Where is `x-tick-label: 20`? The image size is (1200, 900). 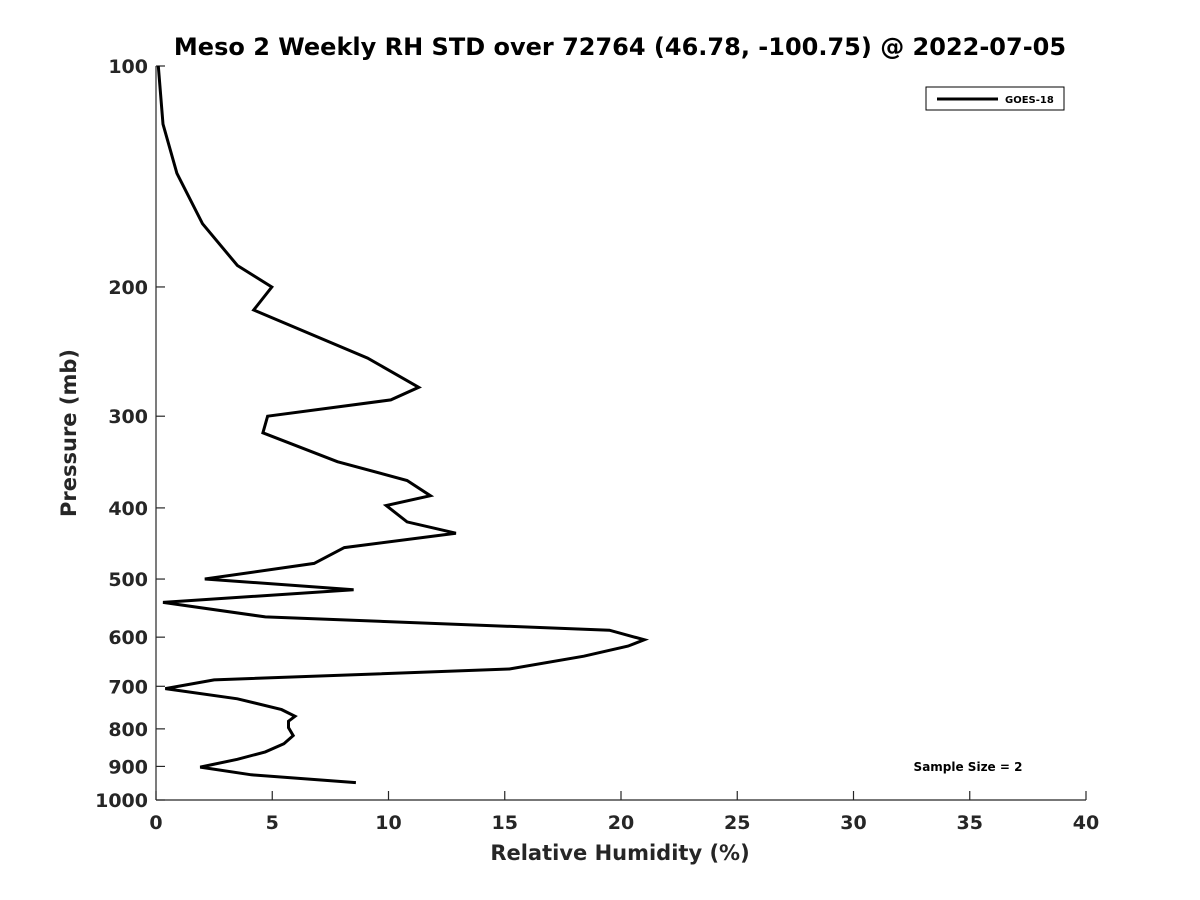
x-tick-label: 20 is located at coordinates (621, 823).